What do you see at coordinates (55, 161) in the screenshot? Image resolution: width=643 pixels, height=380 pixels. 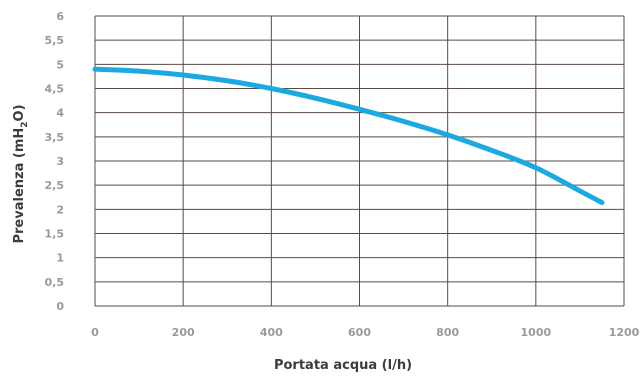 I see `y-axis-ticks: 0 0,5 1 1,5 2 2,5 3 3,5 4 4,5 5 5,5 6` at bounding box center [55, 161].